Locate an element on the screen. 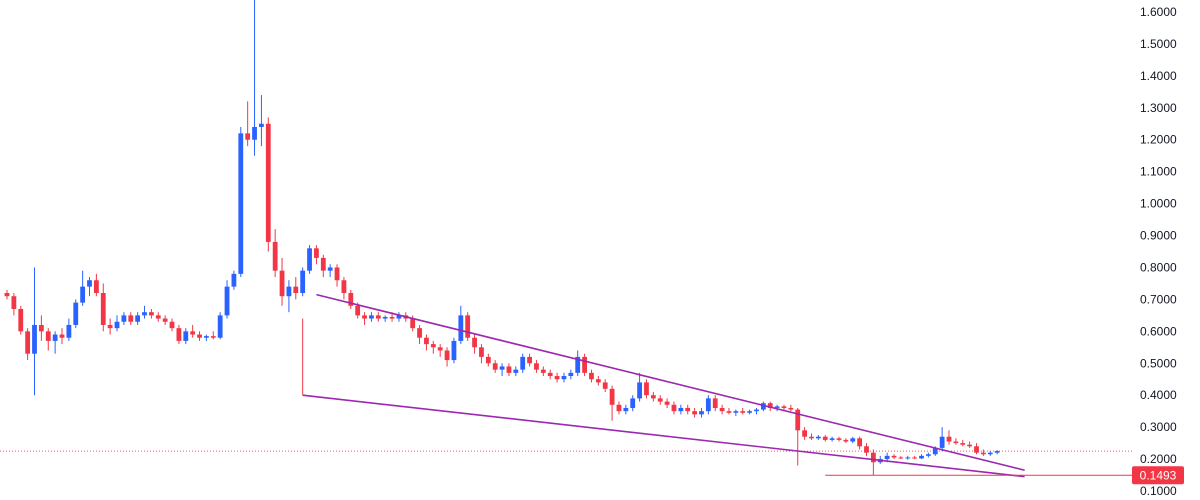  y-tick-label: 0.7000 is located at coordinates (1158, 299).